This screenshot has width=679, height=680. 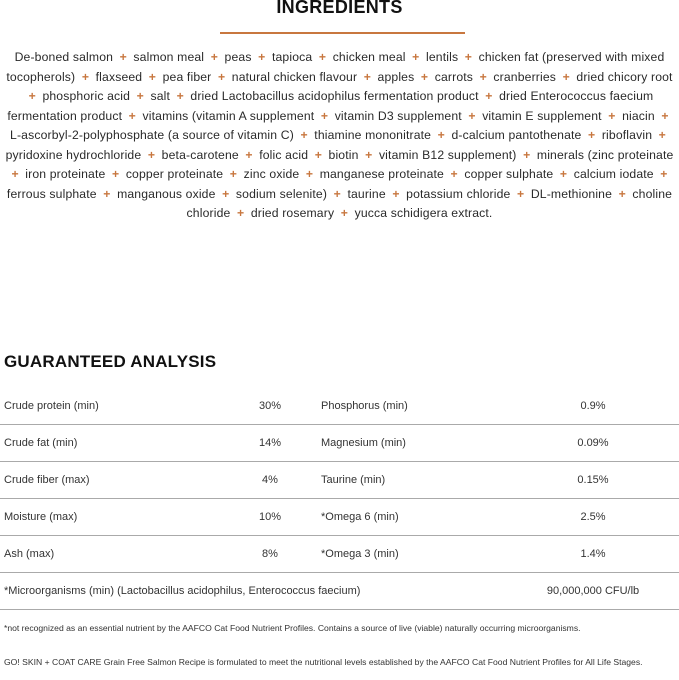 I want to click on ingredient-item: apples, so click(x=396, y=76).